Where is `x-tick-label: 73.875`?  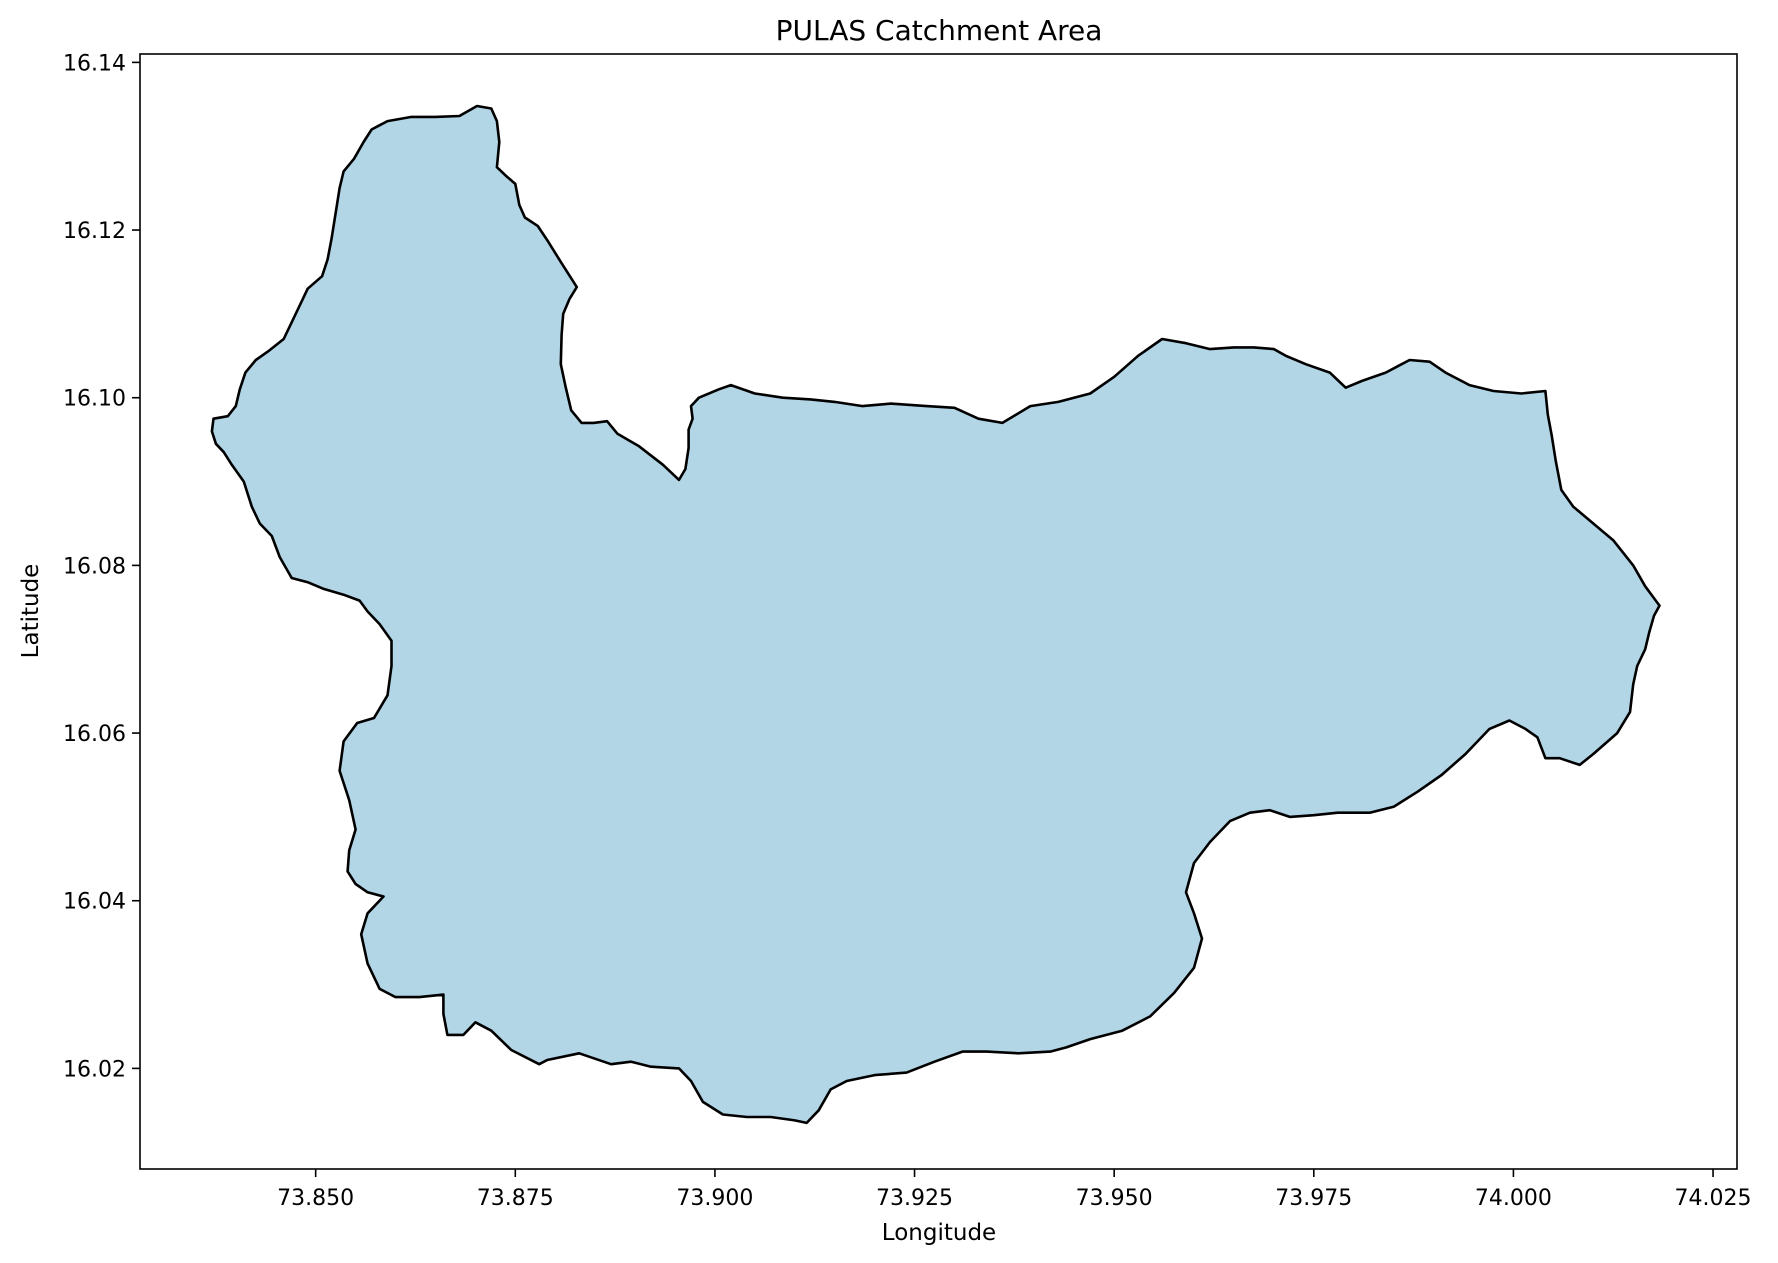 x-tick-label: 73.875 is located at coordinates (515, 1198).